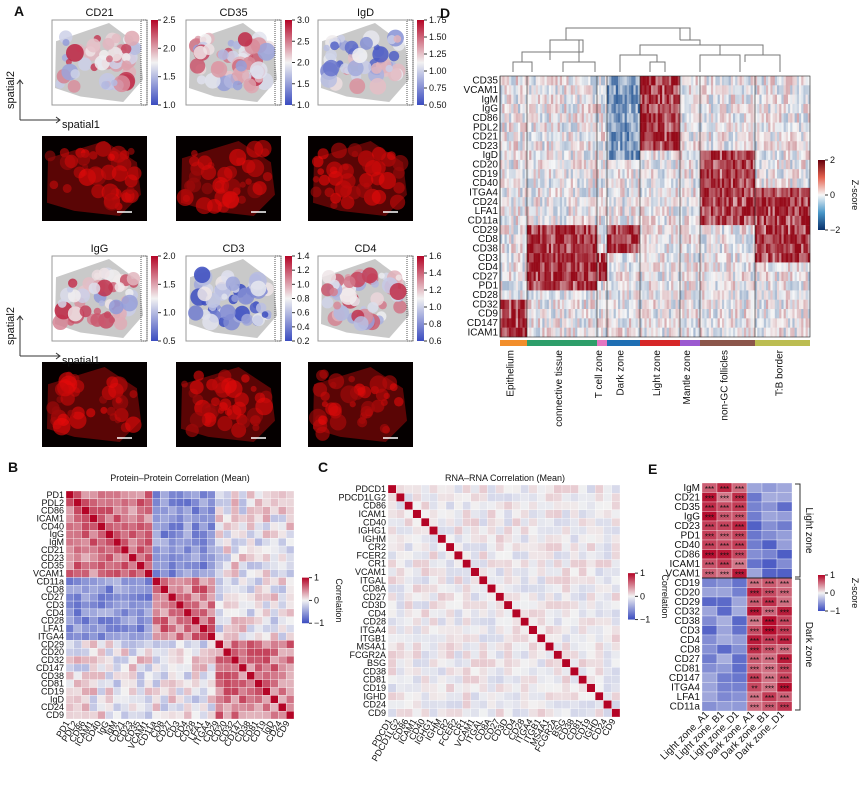 The width and height of the screenshot is (865, 796). Describe the element at coordinates (247, 320) in the screenshot. I see `map-spot` at that location.